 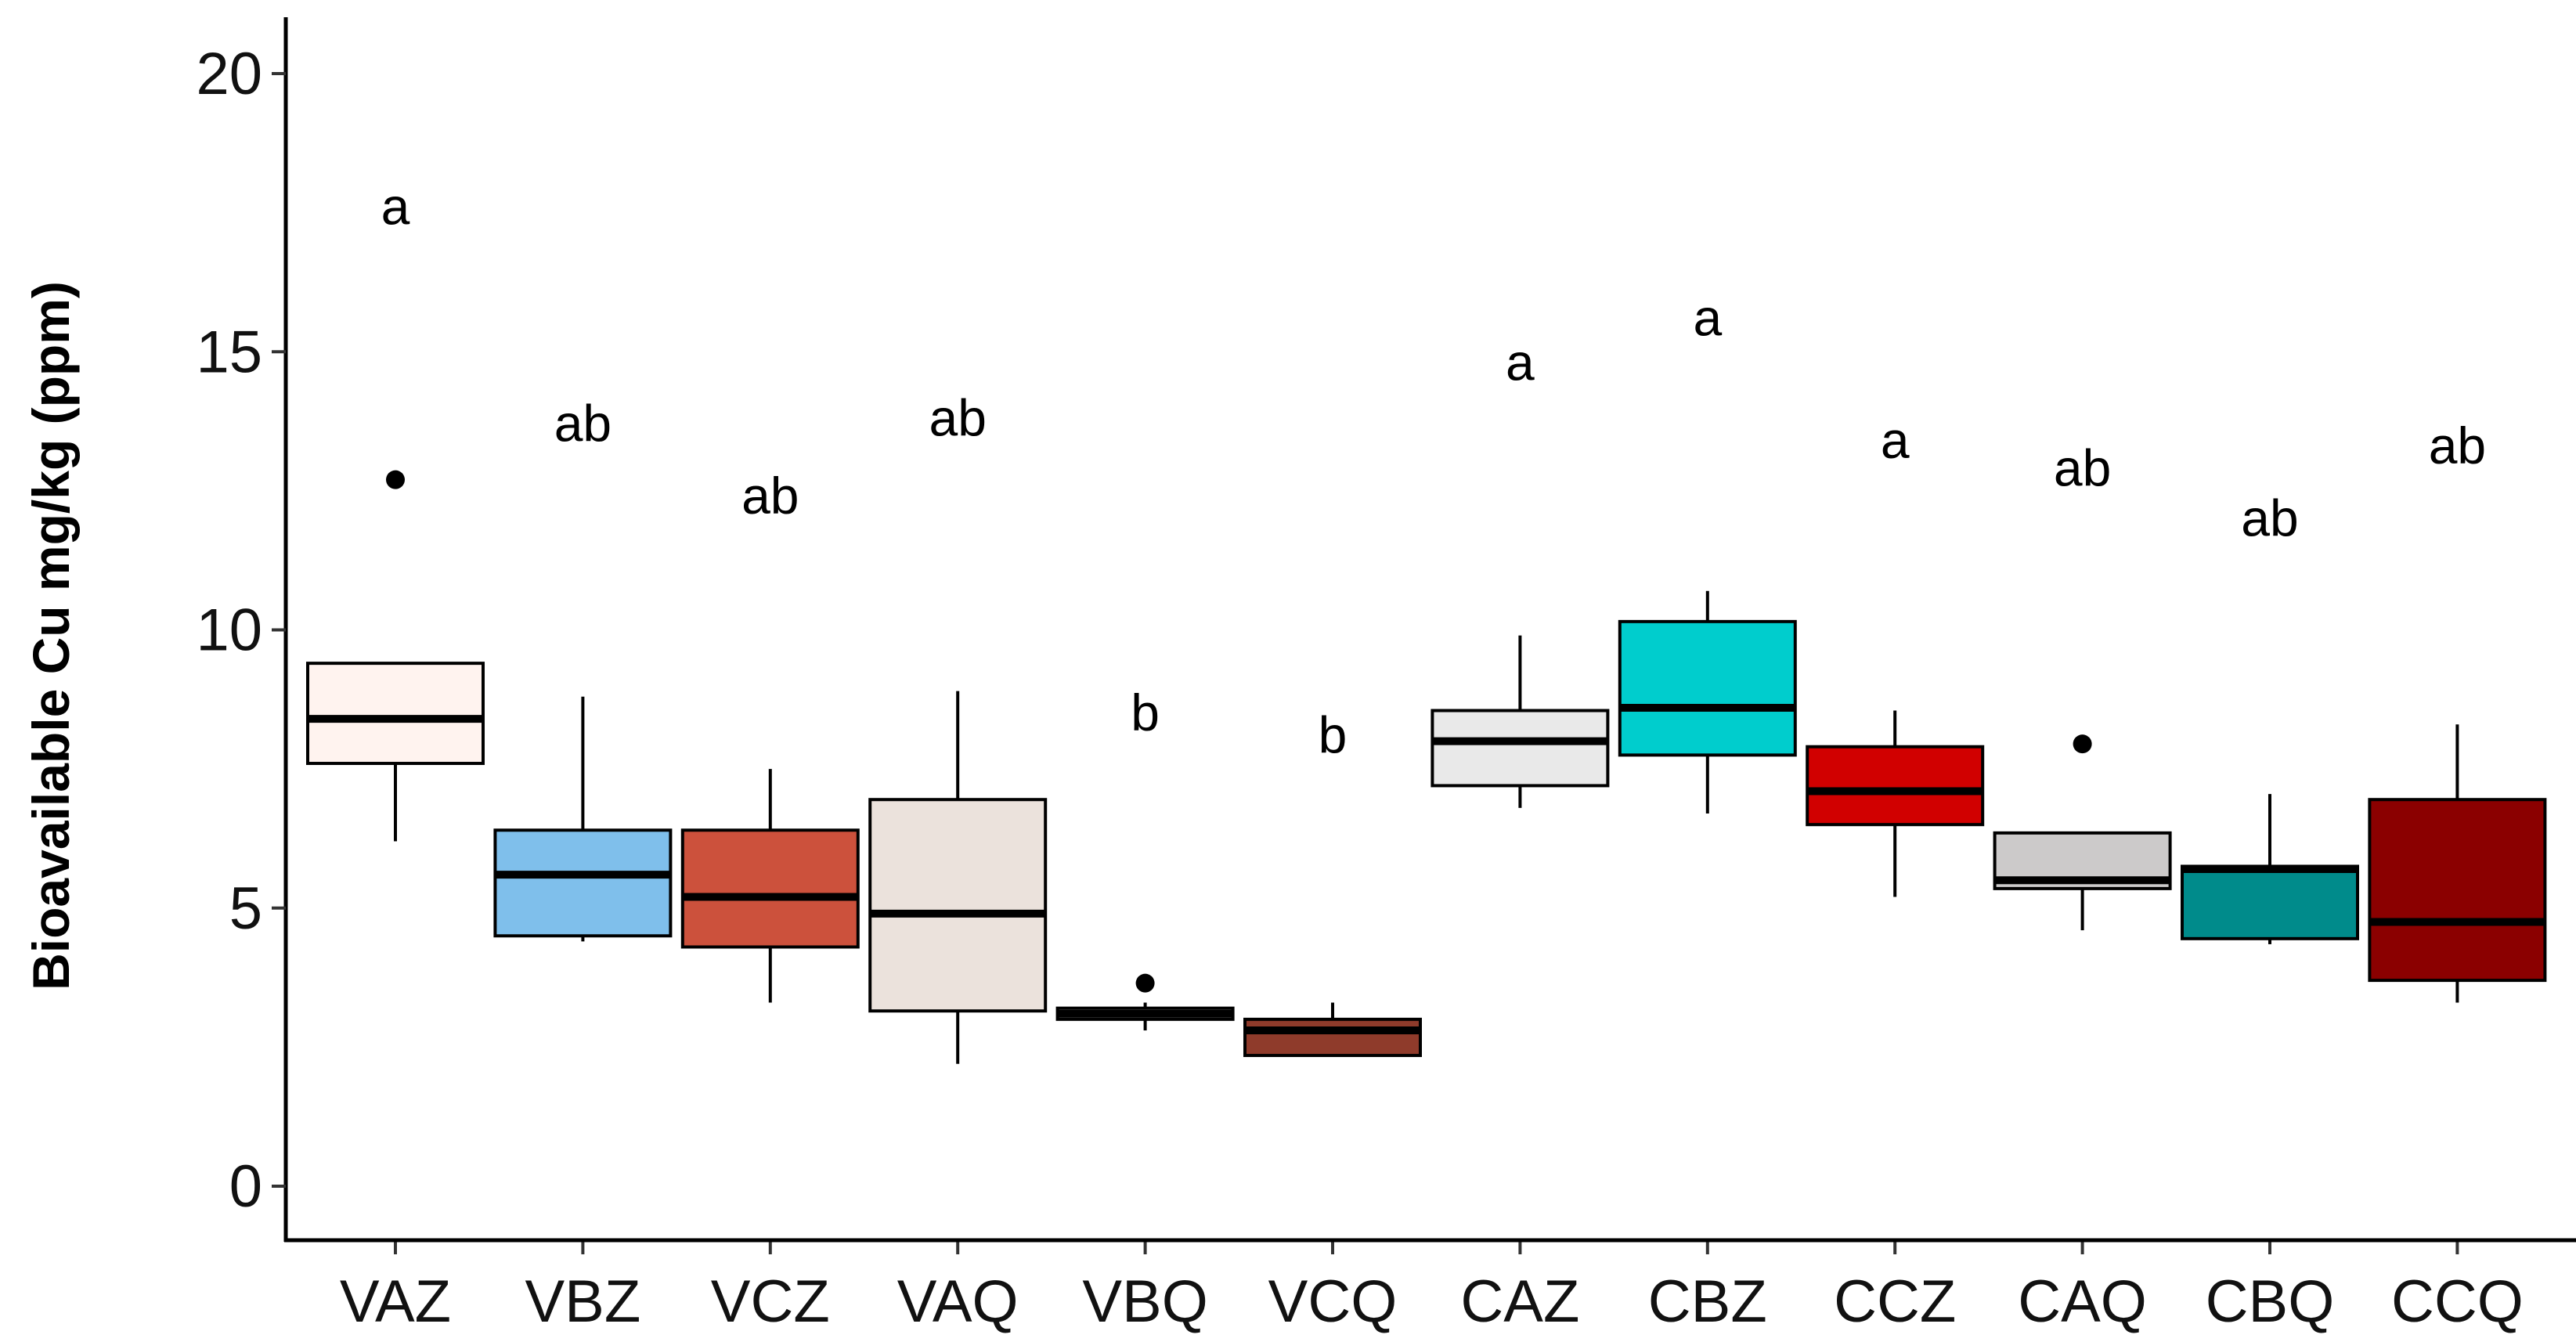 I want to click on x-tick-label-vbq: VBQ, so click(x=1145, y=1301).